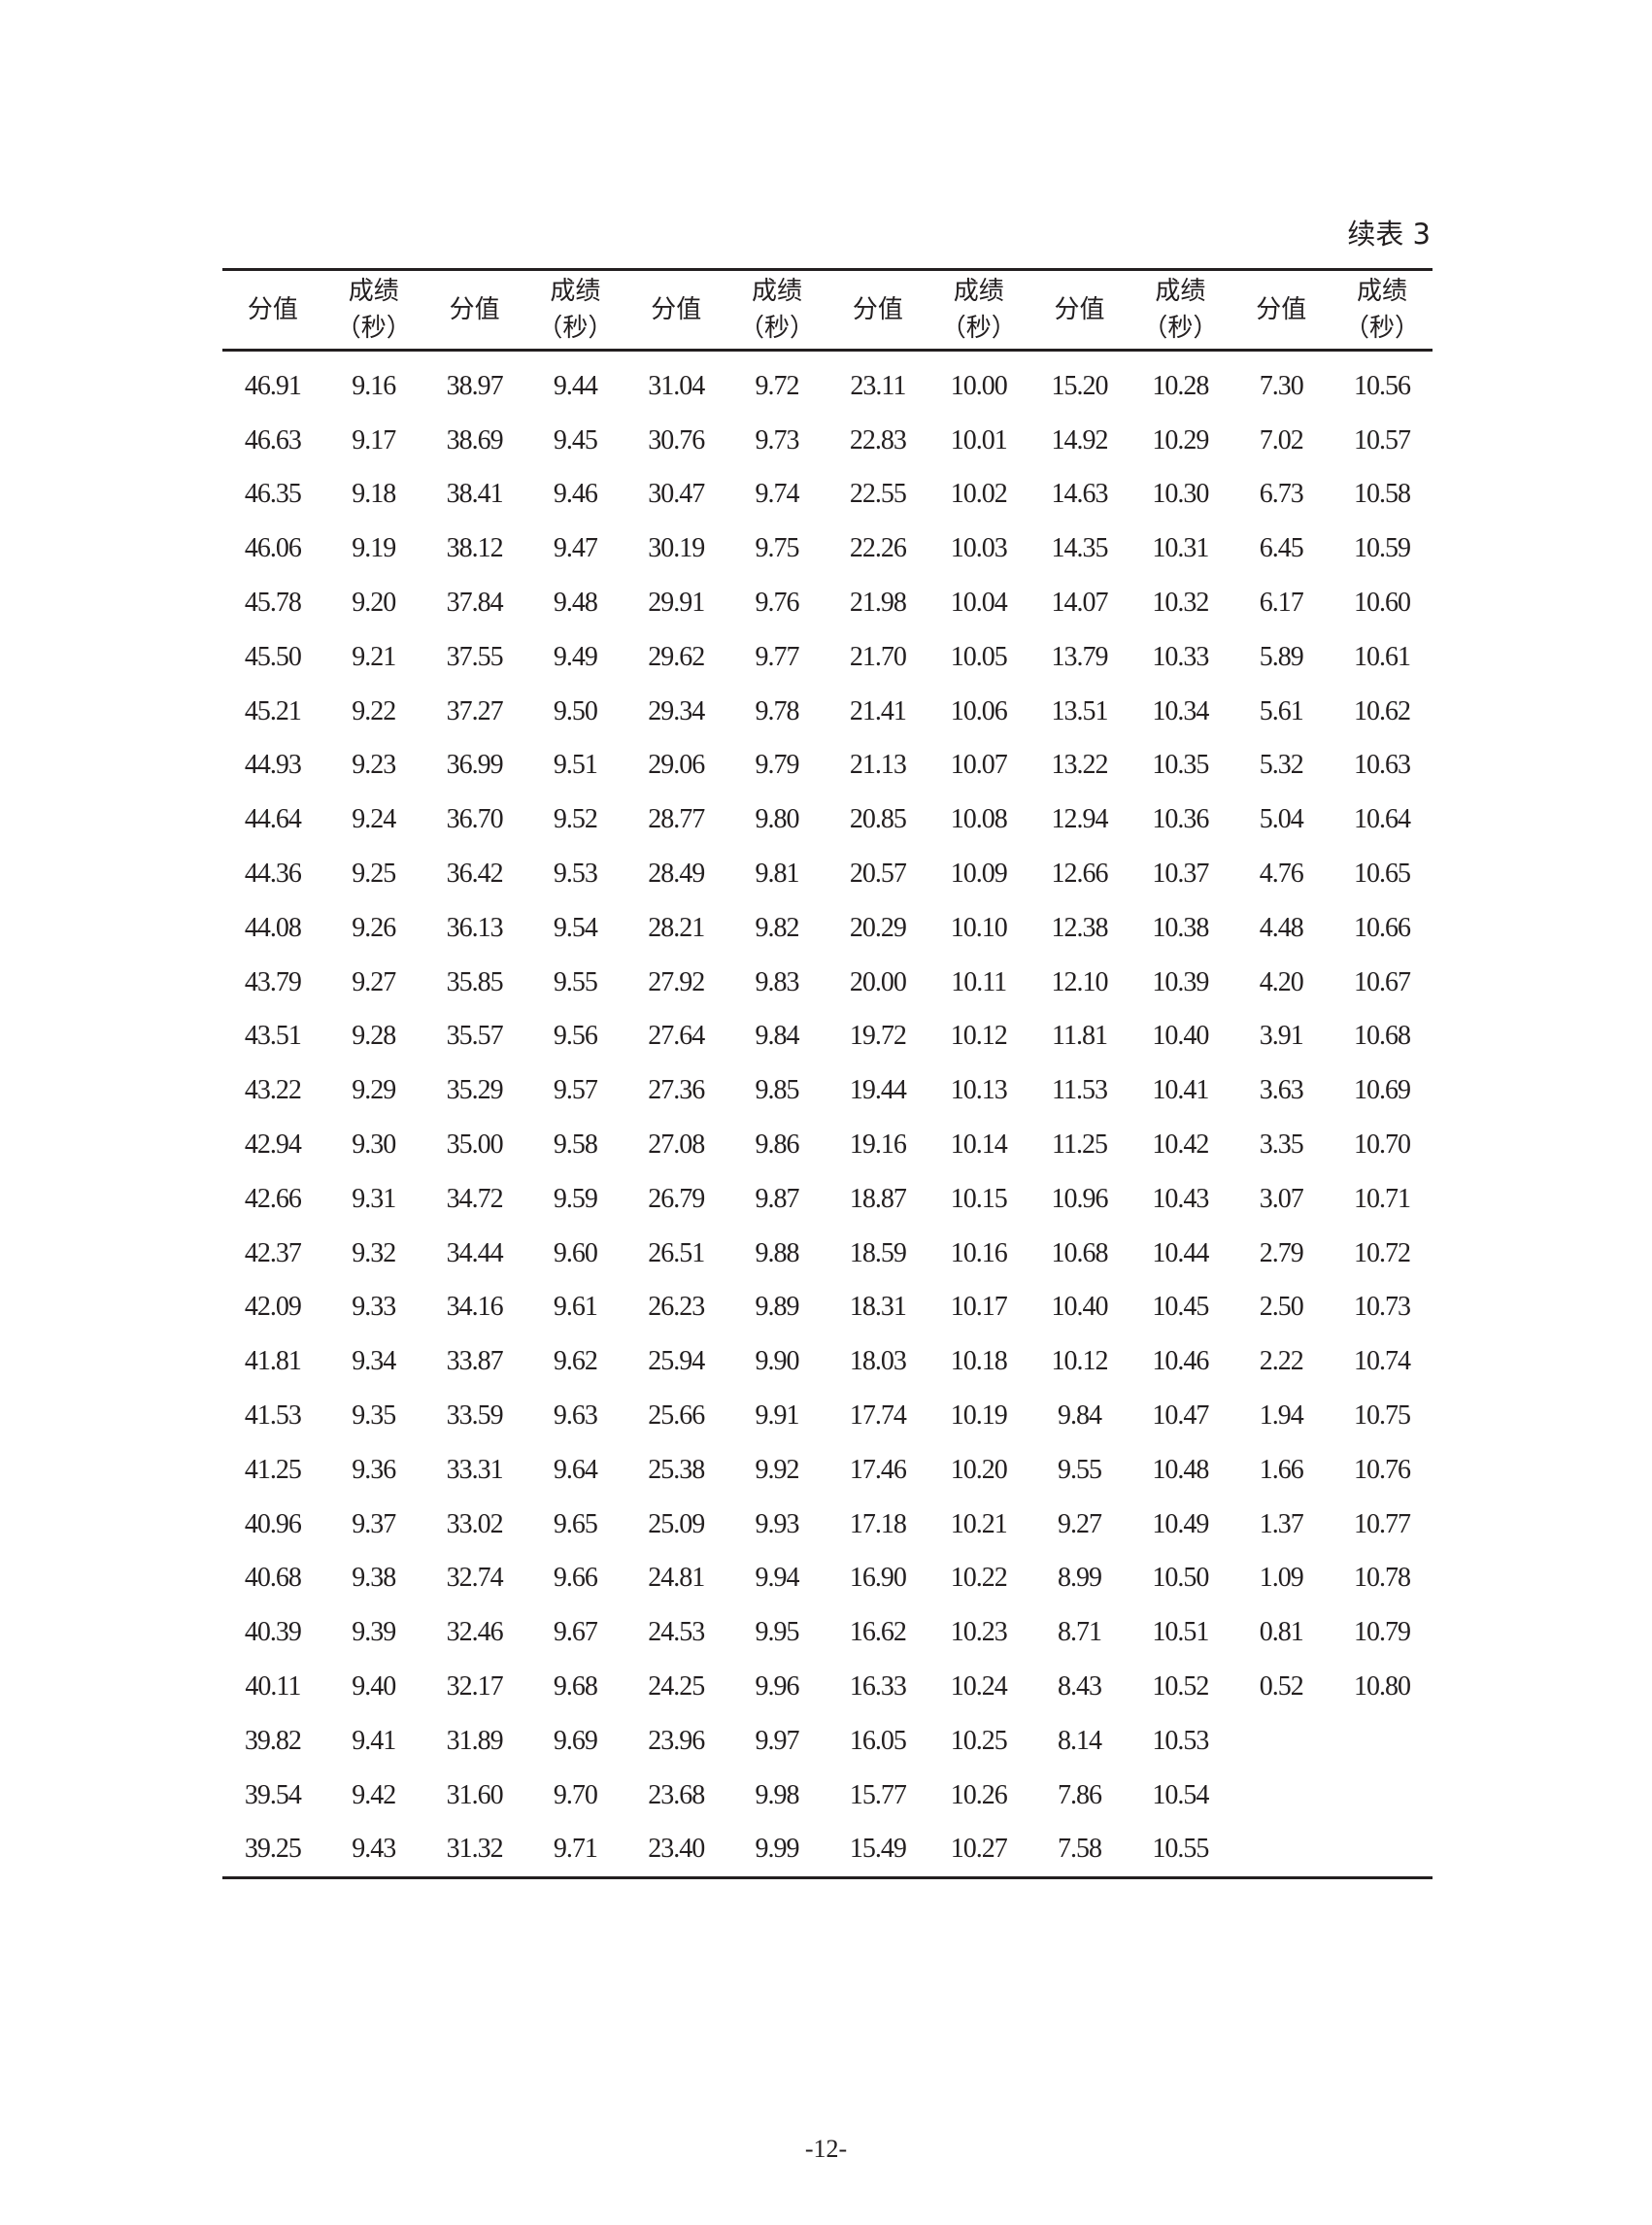  What do you see at coordinates (575, 291) in the screenshot?
I see `header-result-label: 成绩` at bounding box center [575, 291].